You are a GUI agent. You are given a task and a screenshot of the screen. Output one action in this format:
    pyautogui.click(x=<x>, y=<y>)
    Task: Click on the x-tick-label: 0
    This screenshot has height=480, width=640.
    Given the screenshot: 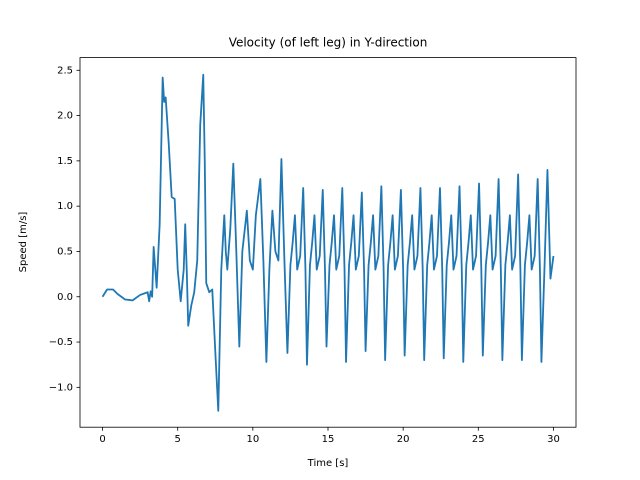 What is the action you would take?
    pyautogui.click(x=102, y=439)
    